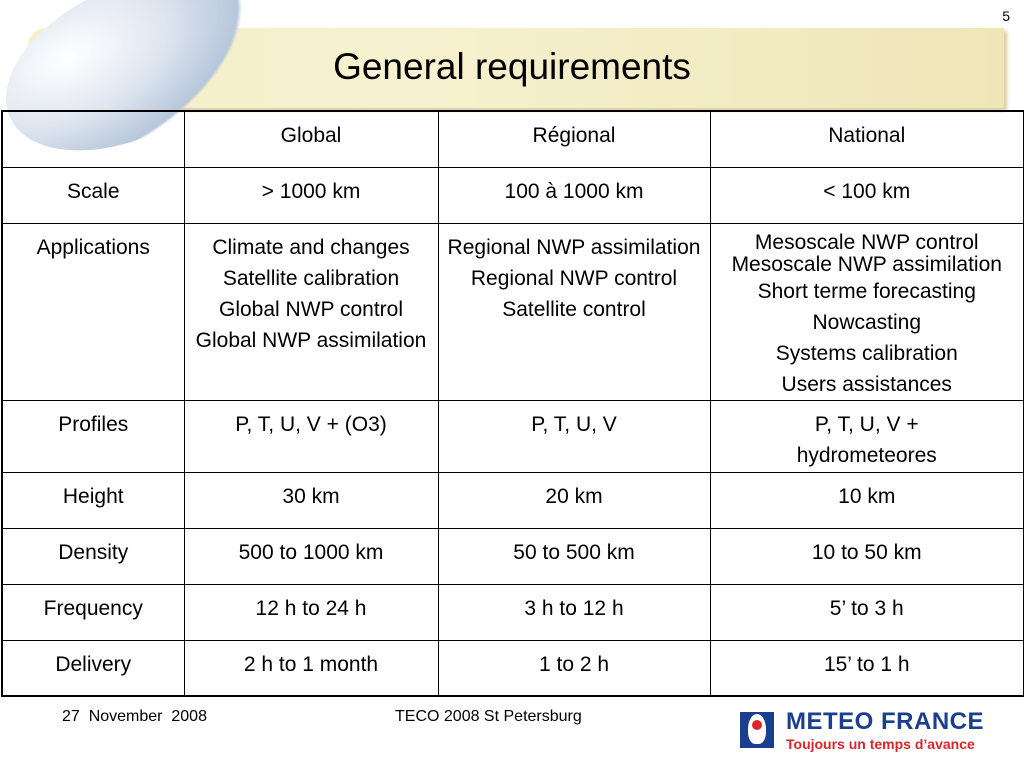 Image resolution: width=1024 pixels, height=768 pixels. What do you see at coordinates (866, 384) in the screenshot?
I see `list-item: Users assistances` at bounding box center [866, 384].